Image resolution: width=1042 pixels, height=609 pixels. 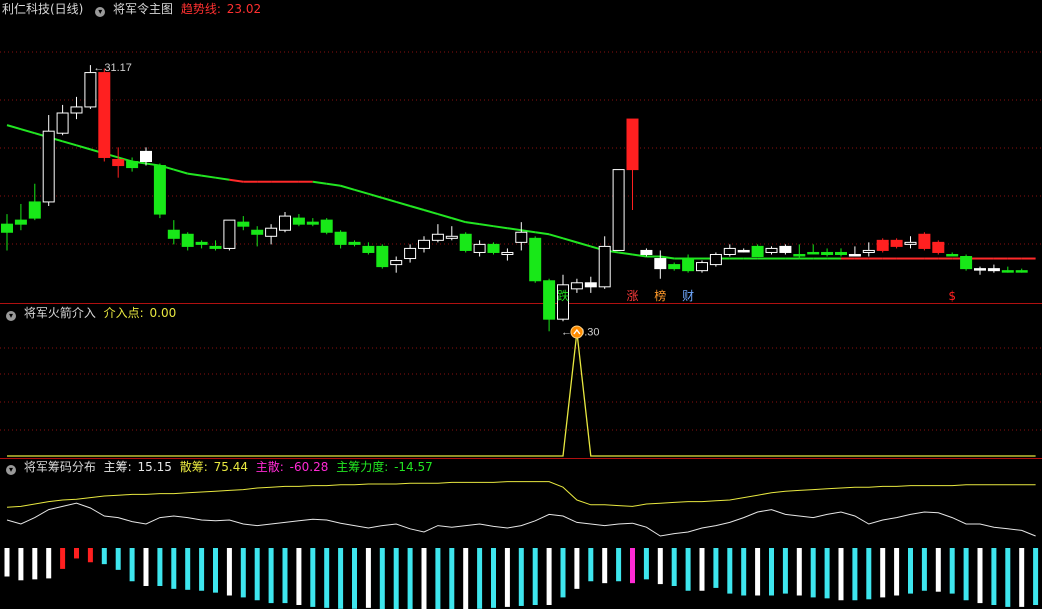 I want to click on main-value: 15.15, so click(x=154, y=467).